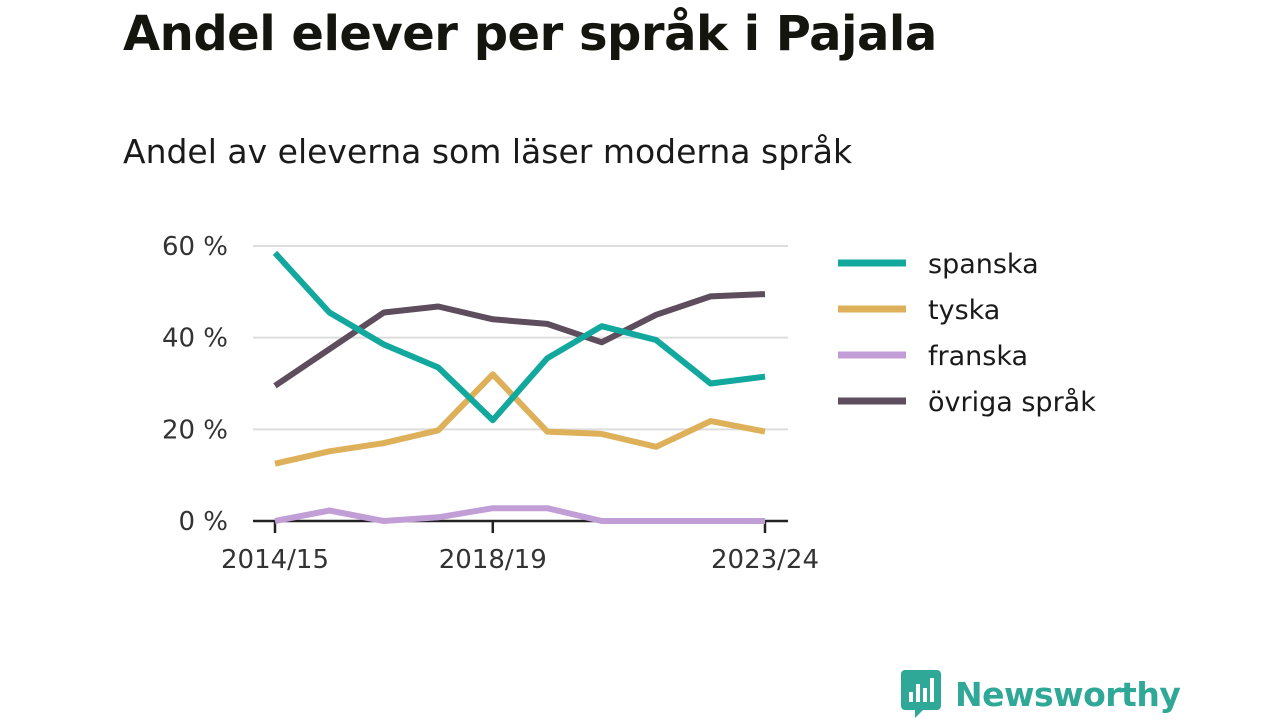  What do you see at coordinates (983, 264) in the screenshot?
I see `legend-label: spanska` at bounding box center [983, 264].